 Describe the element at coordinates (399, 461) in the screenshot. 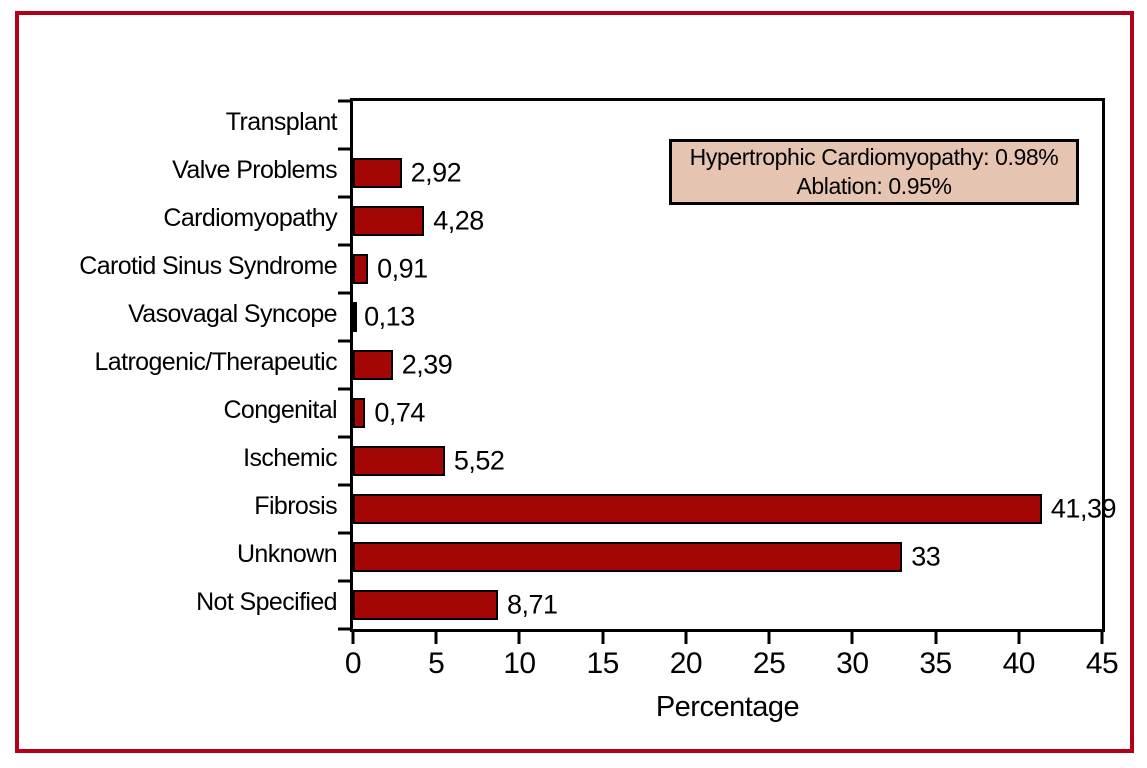

I see `bar-ischemic` at that location.